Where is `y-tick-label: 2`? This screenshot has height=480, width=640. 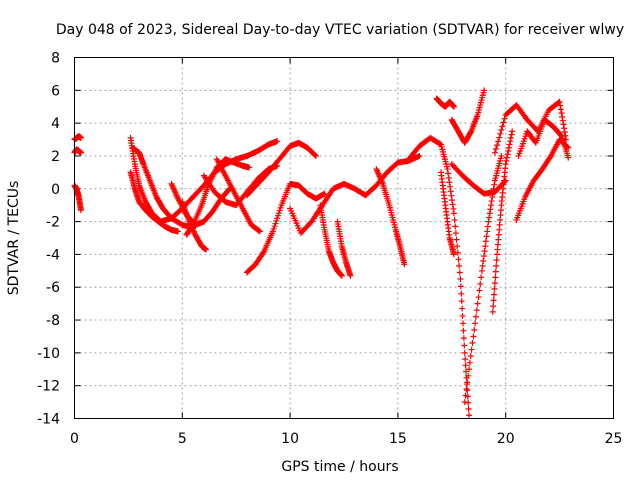
y-tick-label: 2 is located at coordinates (55, 157).